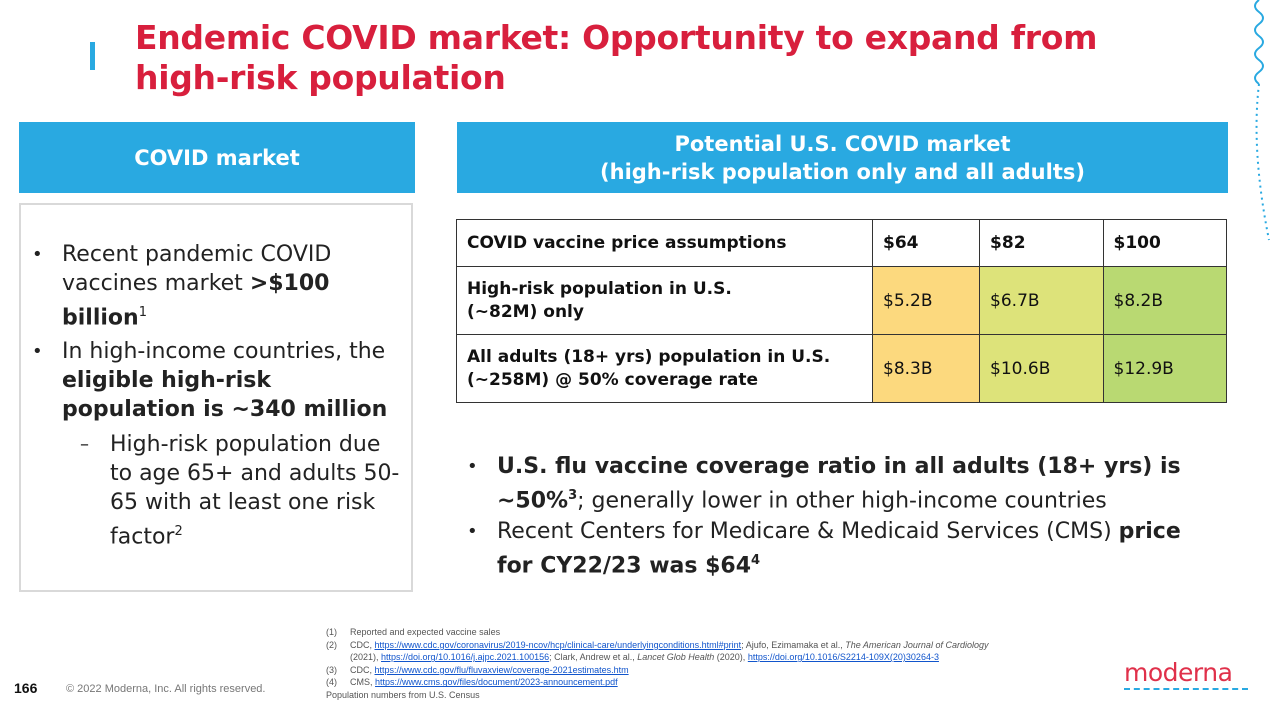 The height and width of the screenshot is (708, 1271). I want to click on covid-market-header: COVID market, so click(217, 157).